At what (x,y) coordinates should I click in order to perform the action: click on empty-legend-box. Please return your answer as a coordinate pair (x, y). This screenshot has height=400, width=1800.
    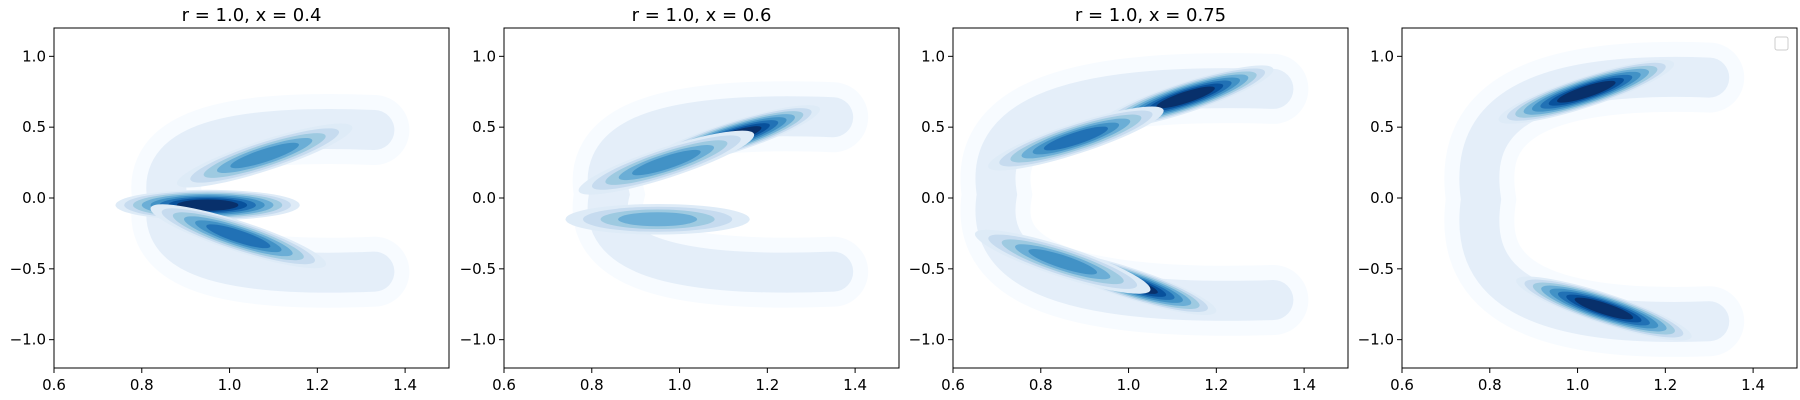
    Looking at the image, I should click on (1781, 43).